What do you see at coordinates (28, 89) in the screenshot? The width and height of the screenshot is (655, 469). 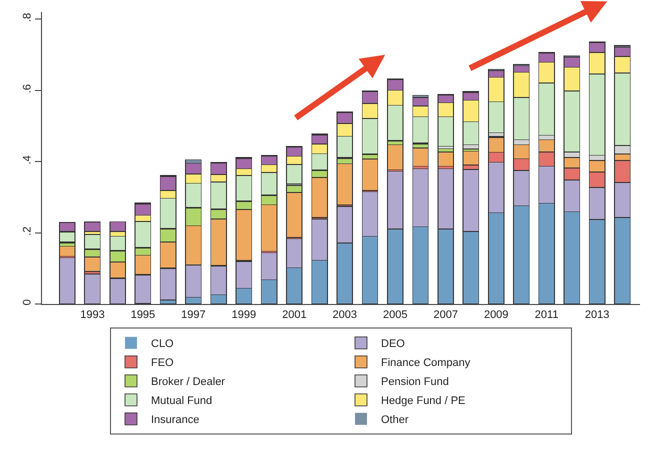 I see `y-tick-label: .6` at bounding box center [28, 89].